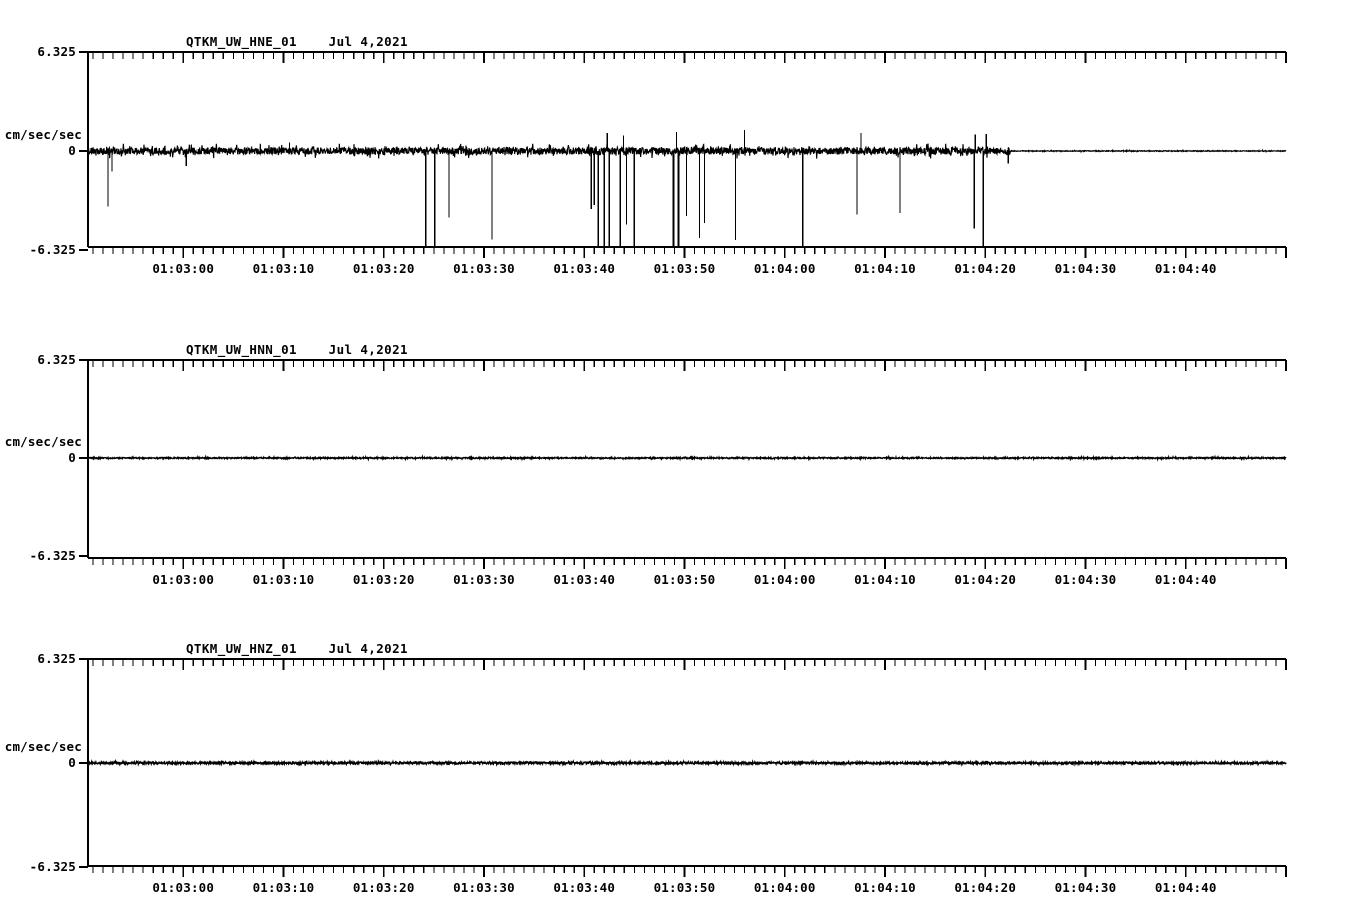  Describe the element at coordinates (297, 41) in the screenshot. I see `panel-title-hne: QTKM_UW_HNE_01 Jul 4,2021` at that location.